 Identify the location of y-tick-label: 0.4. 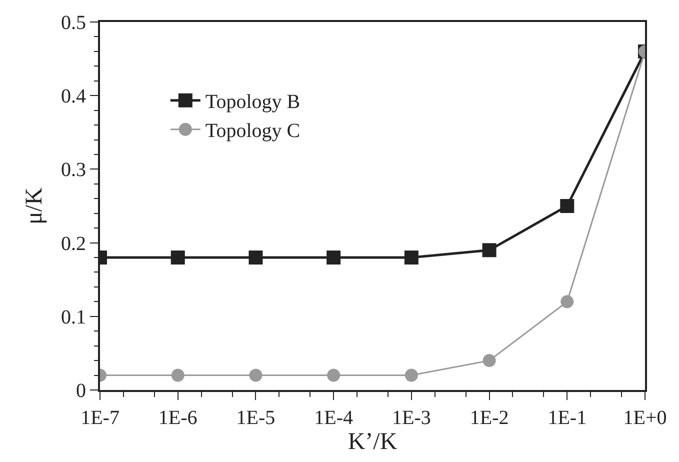
(73, 97).